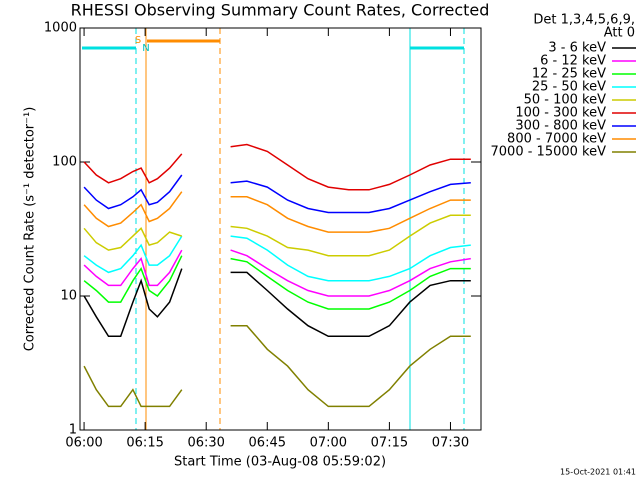  I want to click on legend-title: Det 1,3,4,5,6,9,, so click(584, 20).